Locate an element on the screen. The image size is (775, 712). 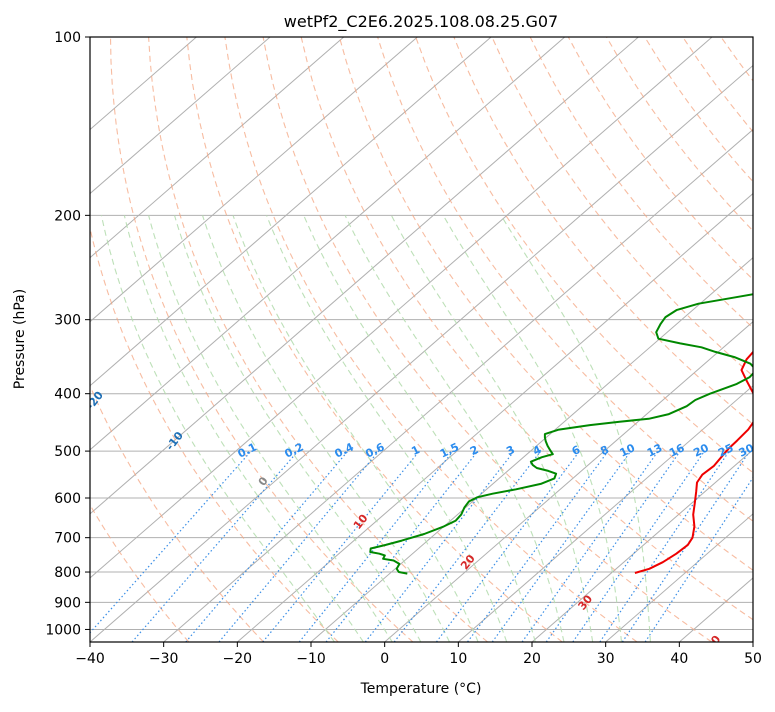
dry-adiabat-label: 40 is located at coordinates (714, 643).